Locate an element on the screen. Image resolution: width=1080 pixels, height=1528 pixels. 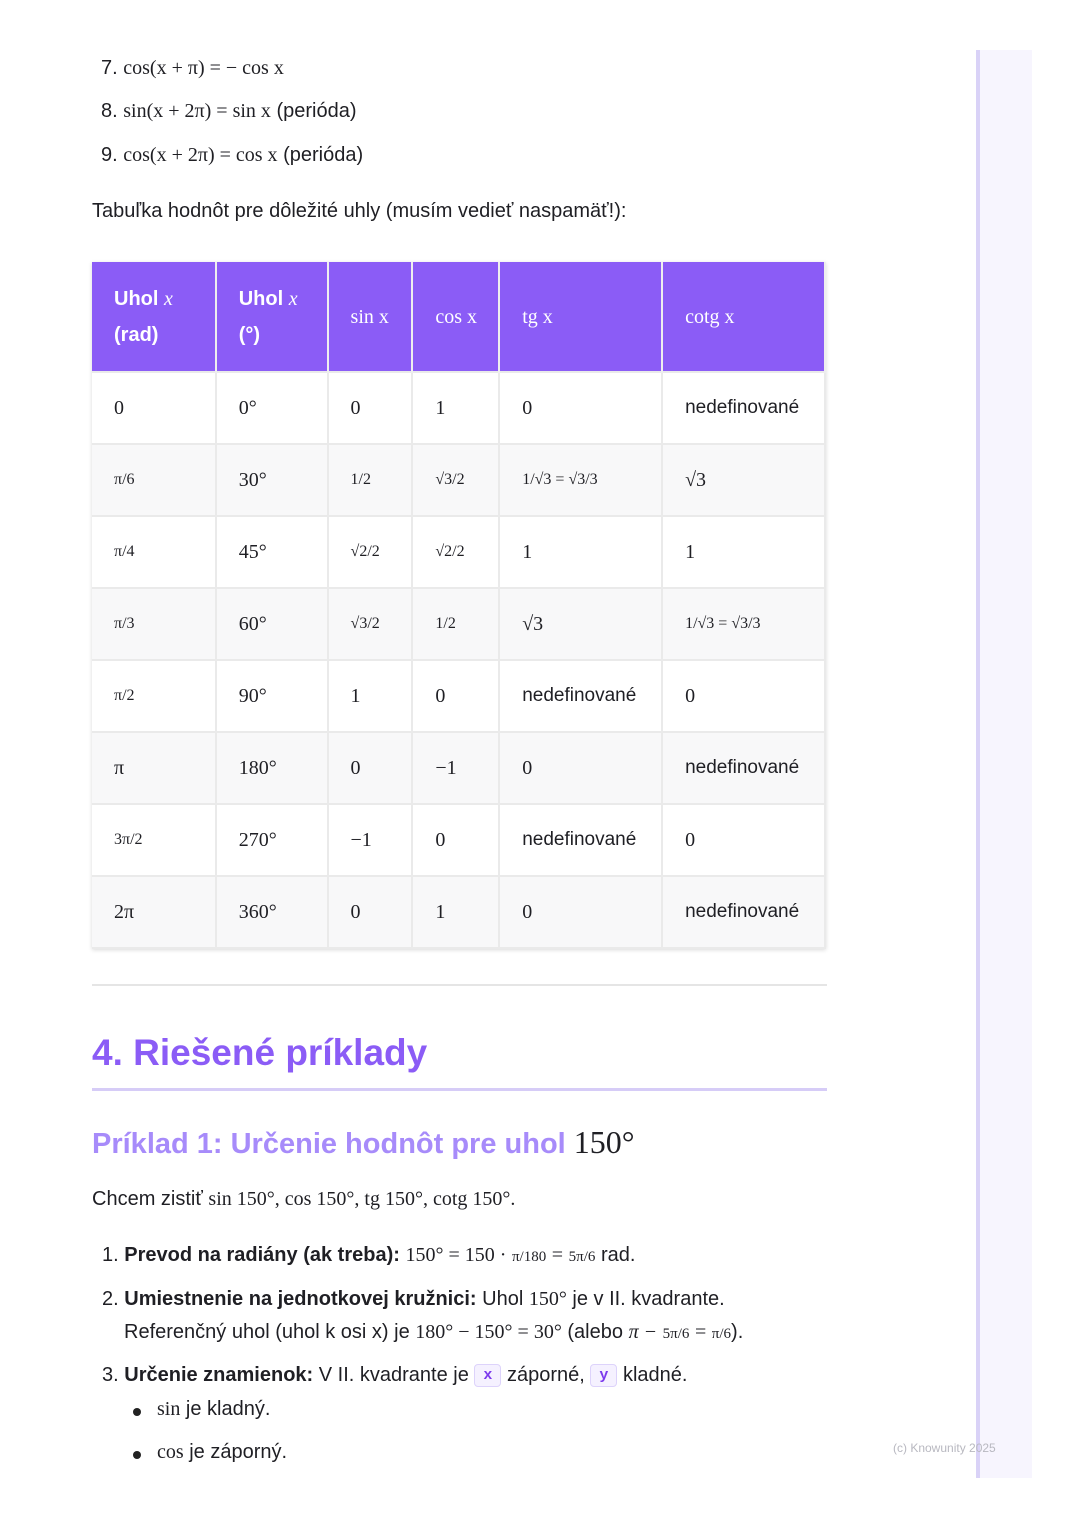
step-text: Uhol is located at coordinates (503, 1299).